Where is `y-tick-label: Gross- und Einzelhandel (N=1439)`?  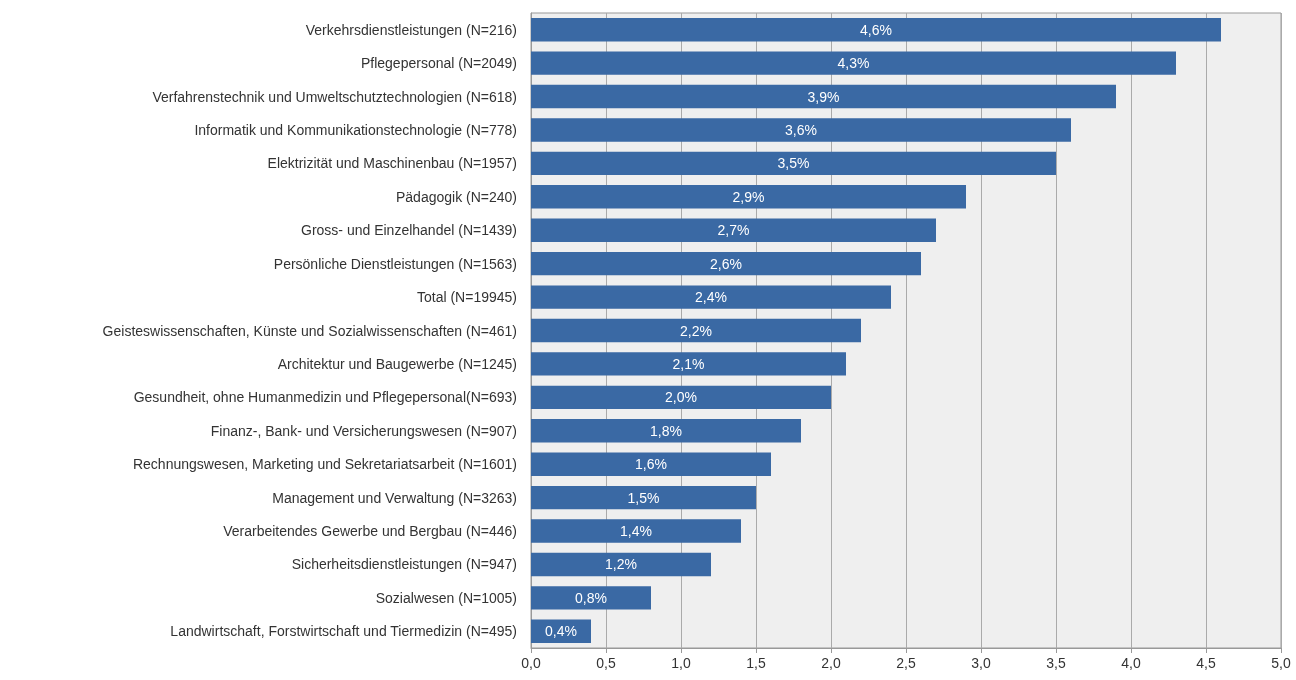
y-tick-label: Gross- und Einzelhandel (N=1439) is located at coordinates (409, 230).